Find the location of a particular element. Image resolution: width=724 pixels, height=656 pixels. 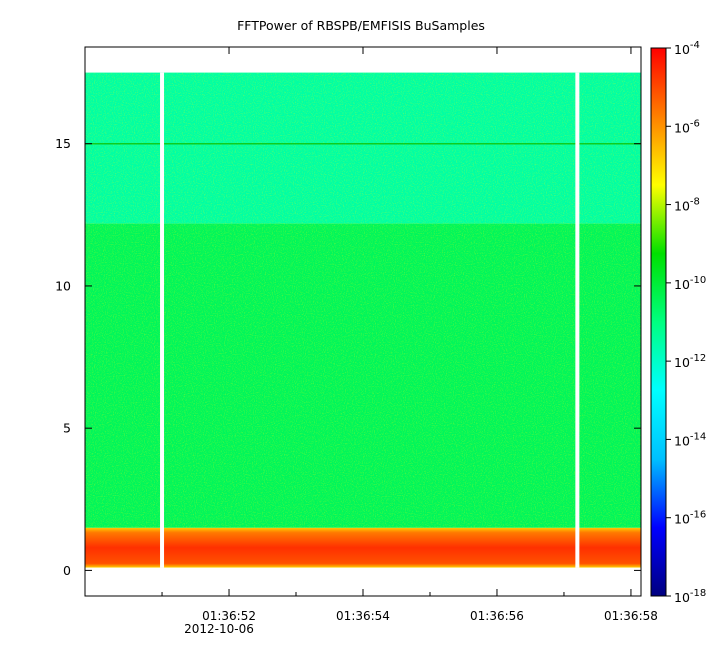

x-tick-label: 01:36:52 is located at coordinates (229, 616).